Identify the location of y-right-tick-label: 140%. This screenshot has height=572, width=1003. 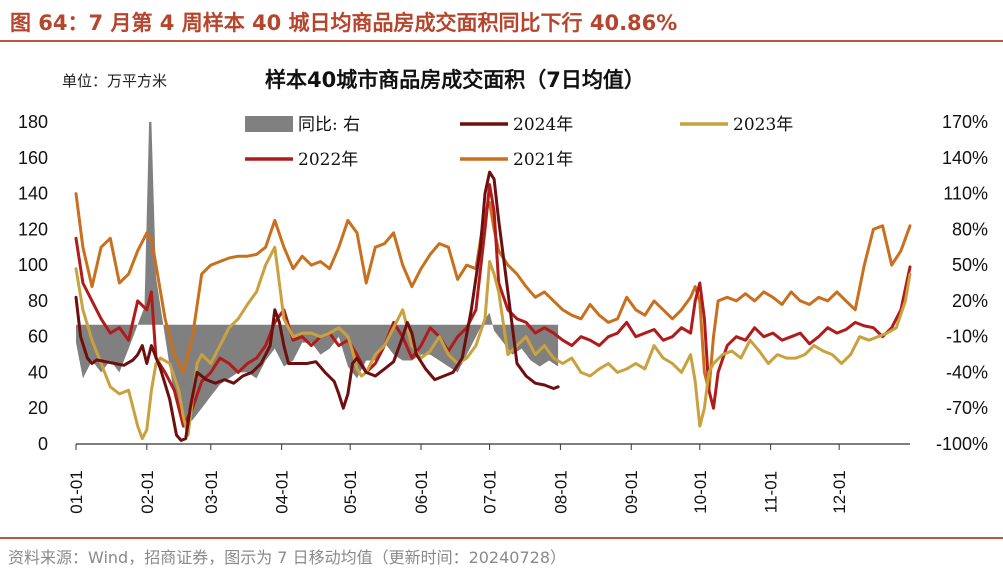
(965, 158).